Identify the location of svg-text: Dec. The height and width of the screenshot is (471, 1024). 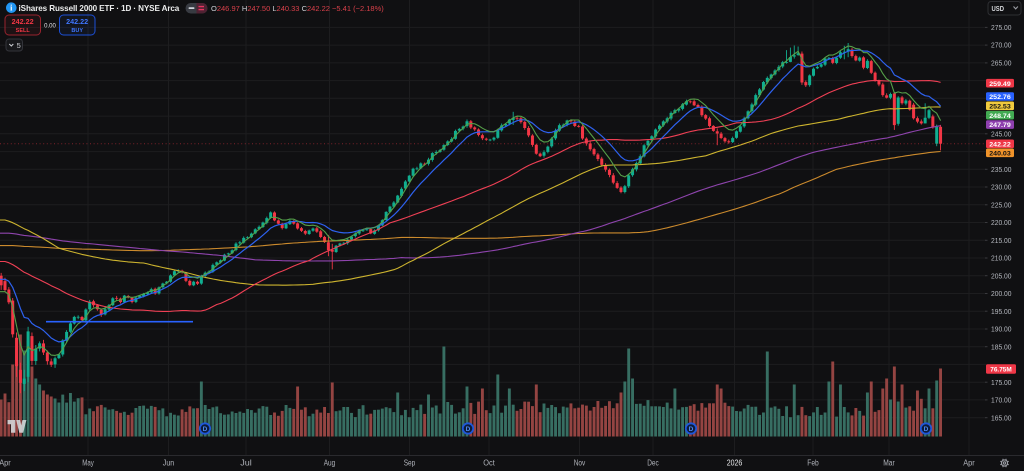
(653, 463).